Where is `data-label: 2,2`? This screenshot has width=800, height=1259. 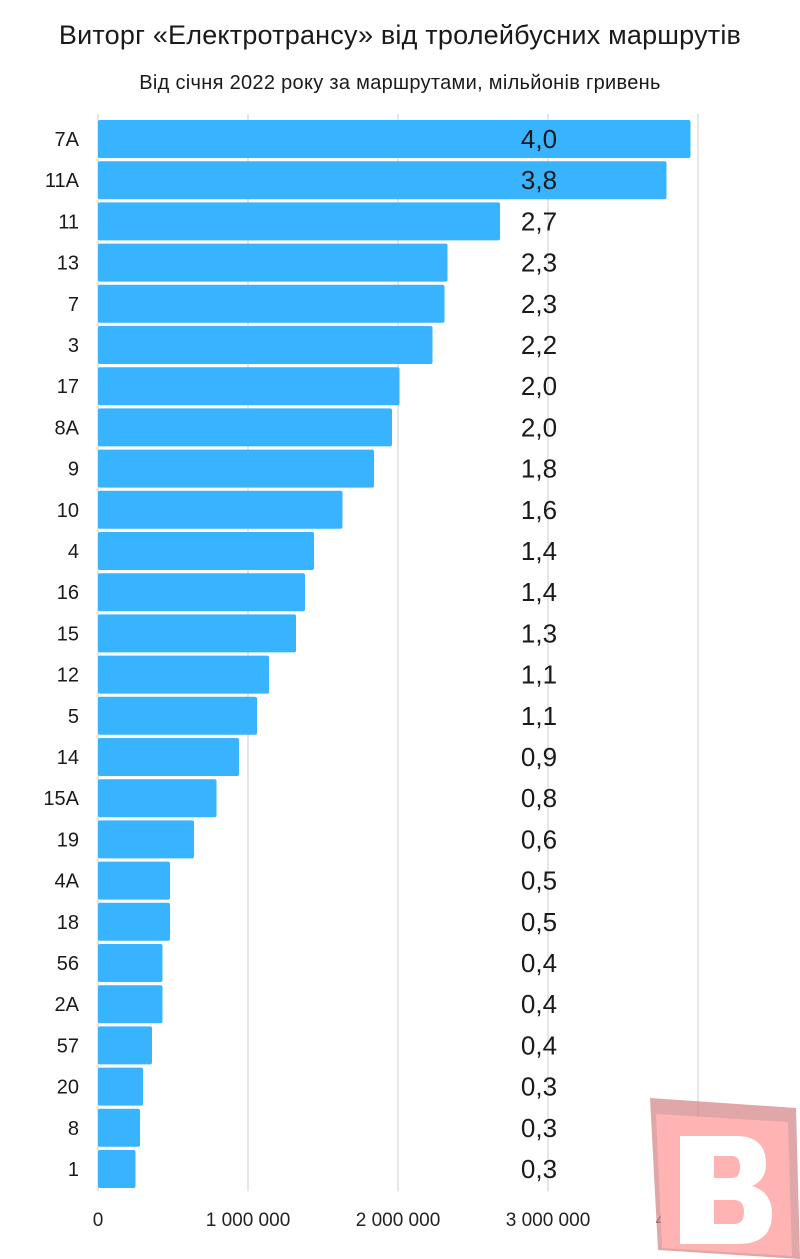 data-label: 2,2 is located at coordinates (539, 345).